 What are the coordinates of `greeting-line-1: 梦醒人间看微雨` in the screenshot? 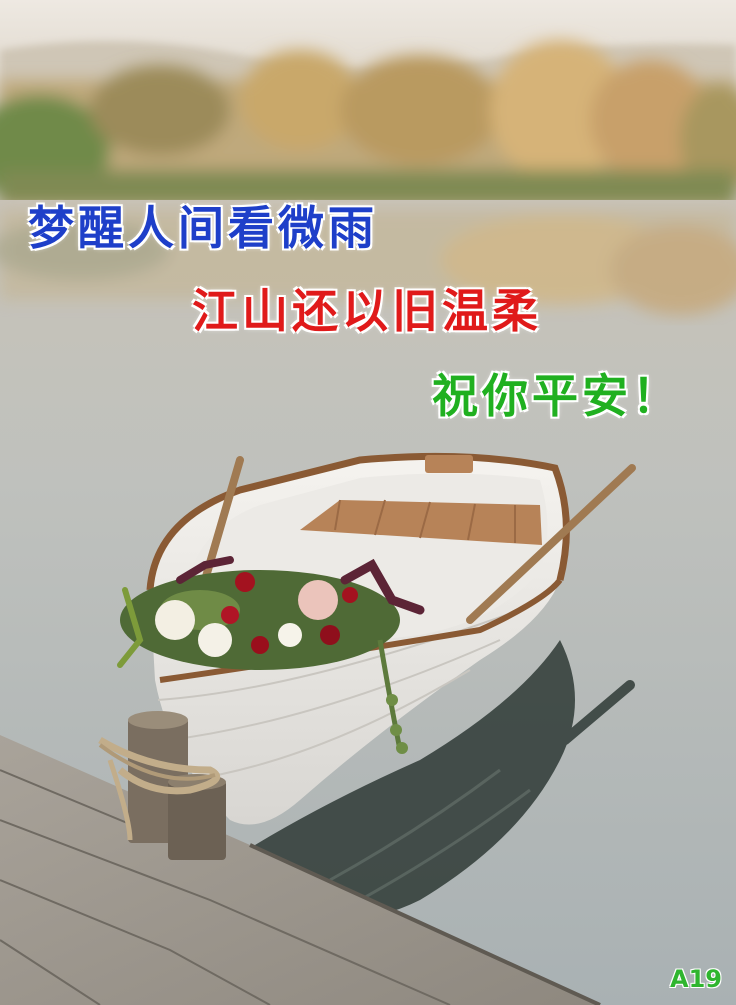 It's located at (203, 228).